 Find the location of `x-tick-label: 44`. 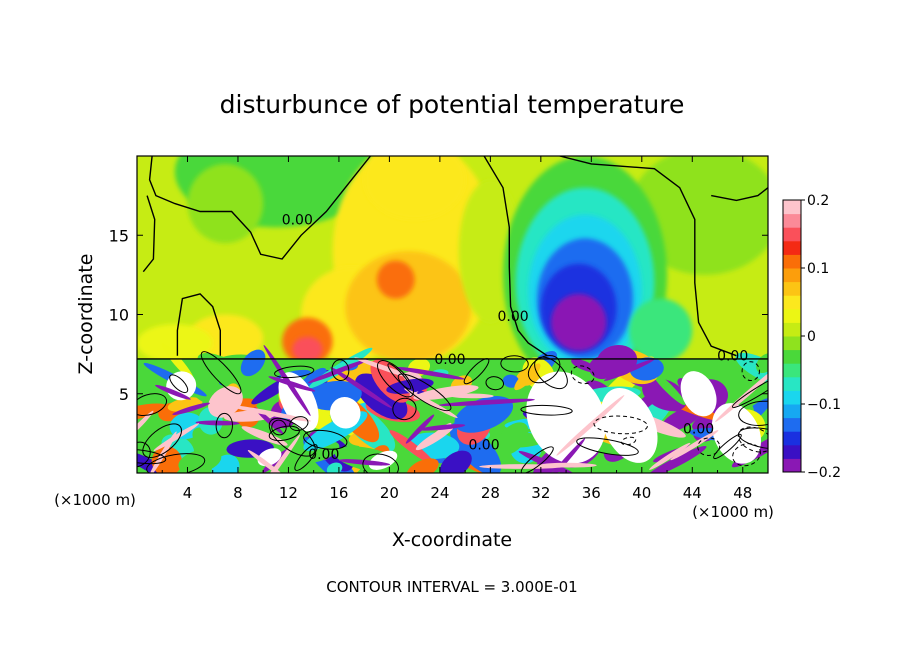

x-tick-label: 44 is located at coordinates (692, 493).